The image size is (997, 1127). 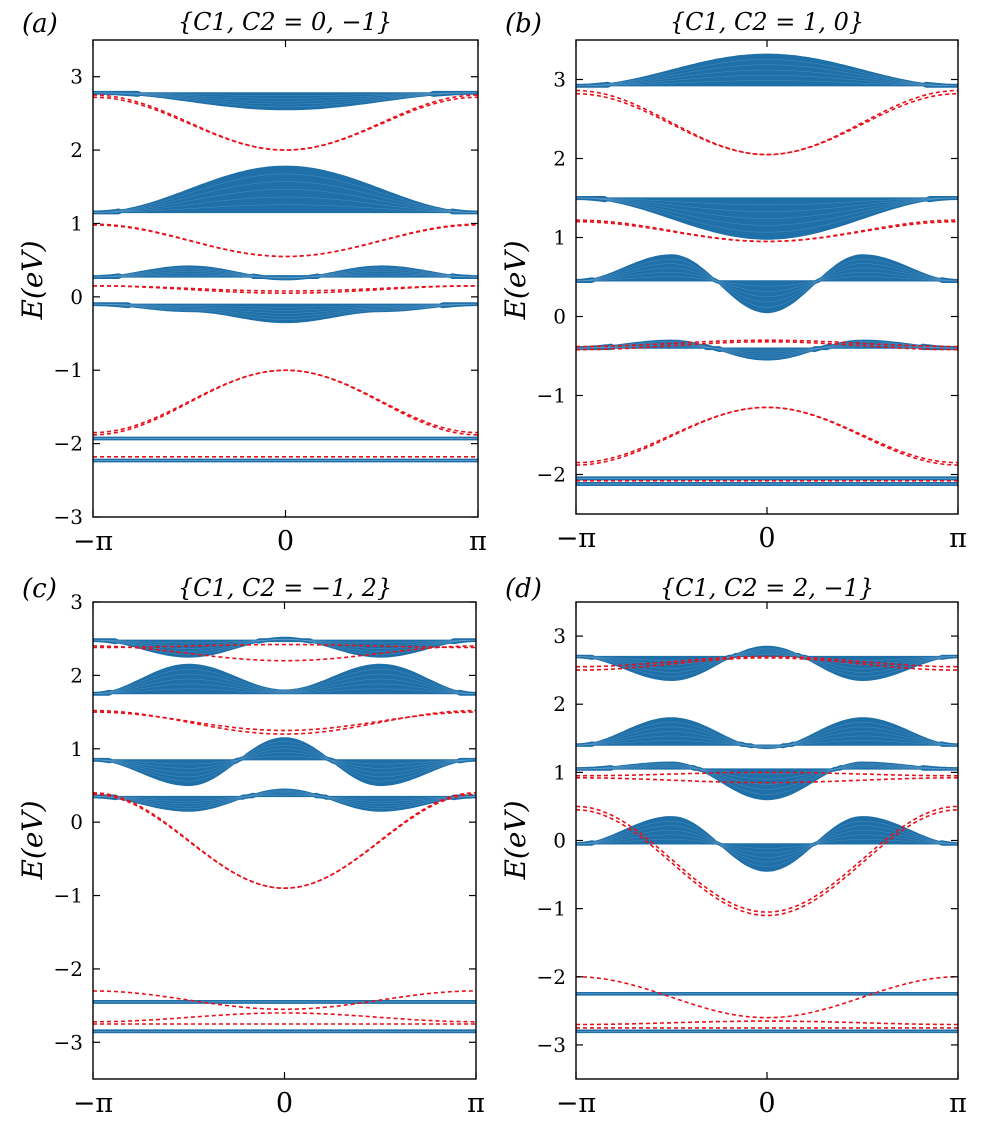 What do you see at coordinates (40, 24) in the screenshot?
I see `panel-label: (a)` at bounding box center [40, 24].